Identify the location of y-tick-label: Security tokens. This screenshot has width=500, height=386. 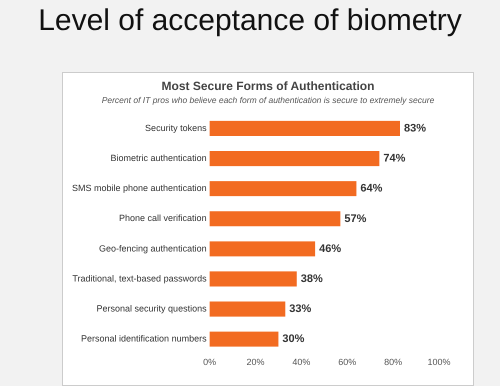
(176, 127).